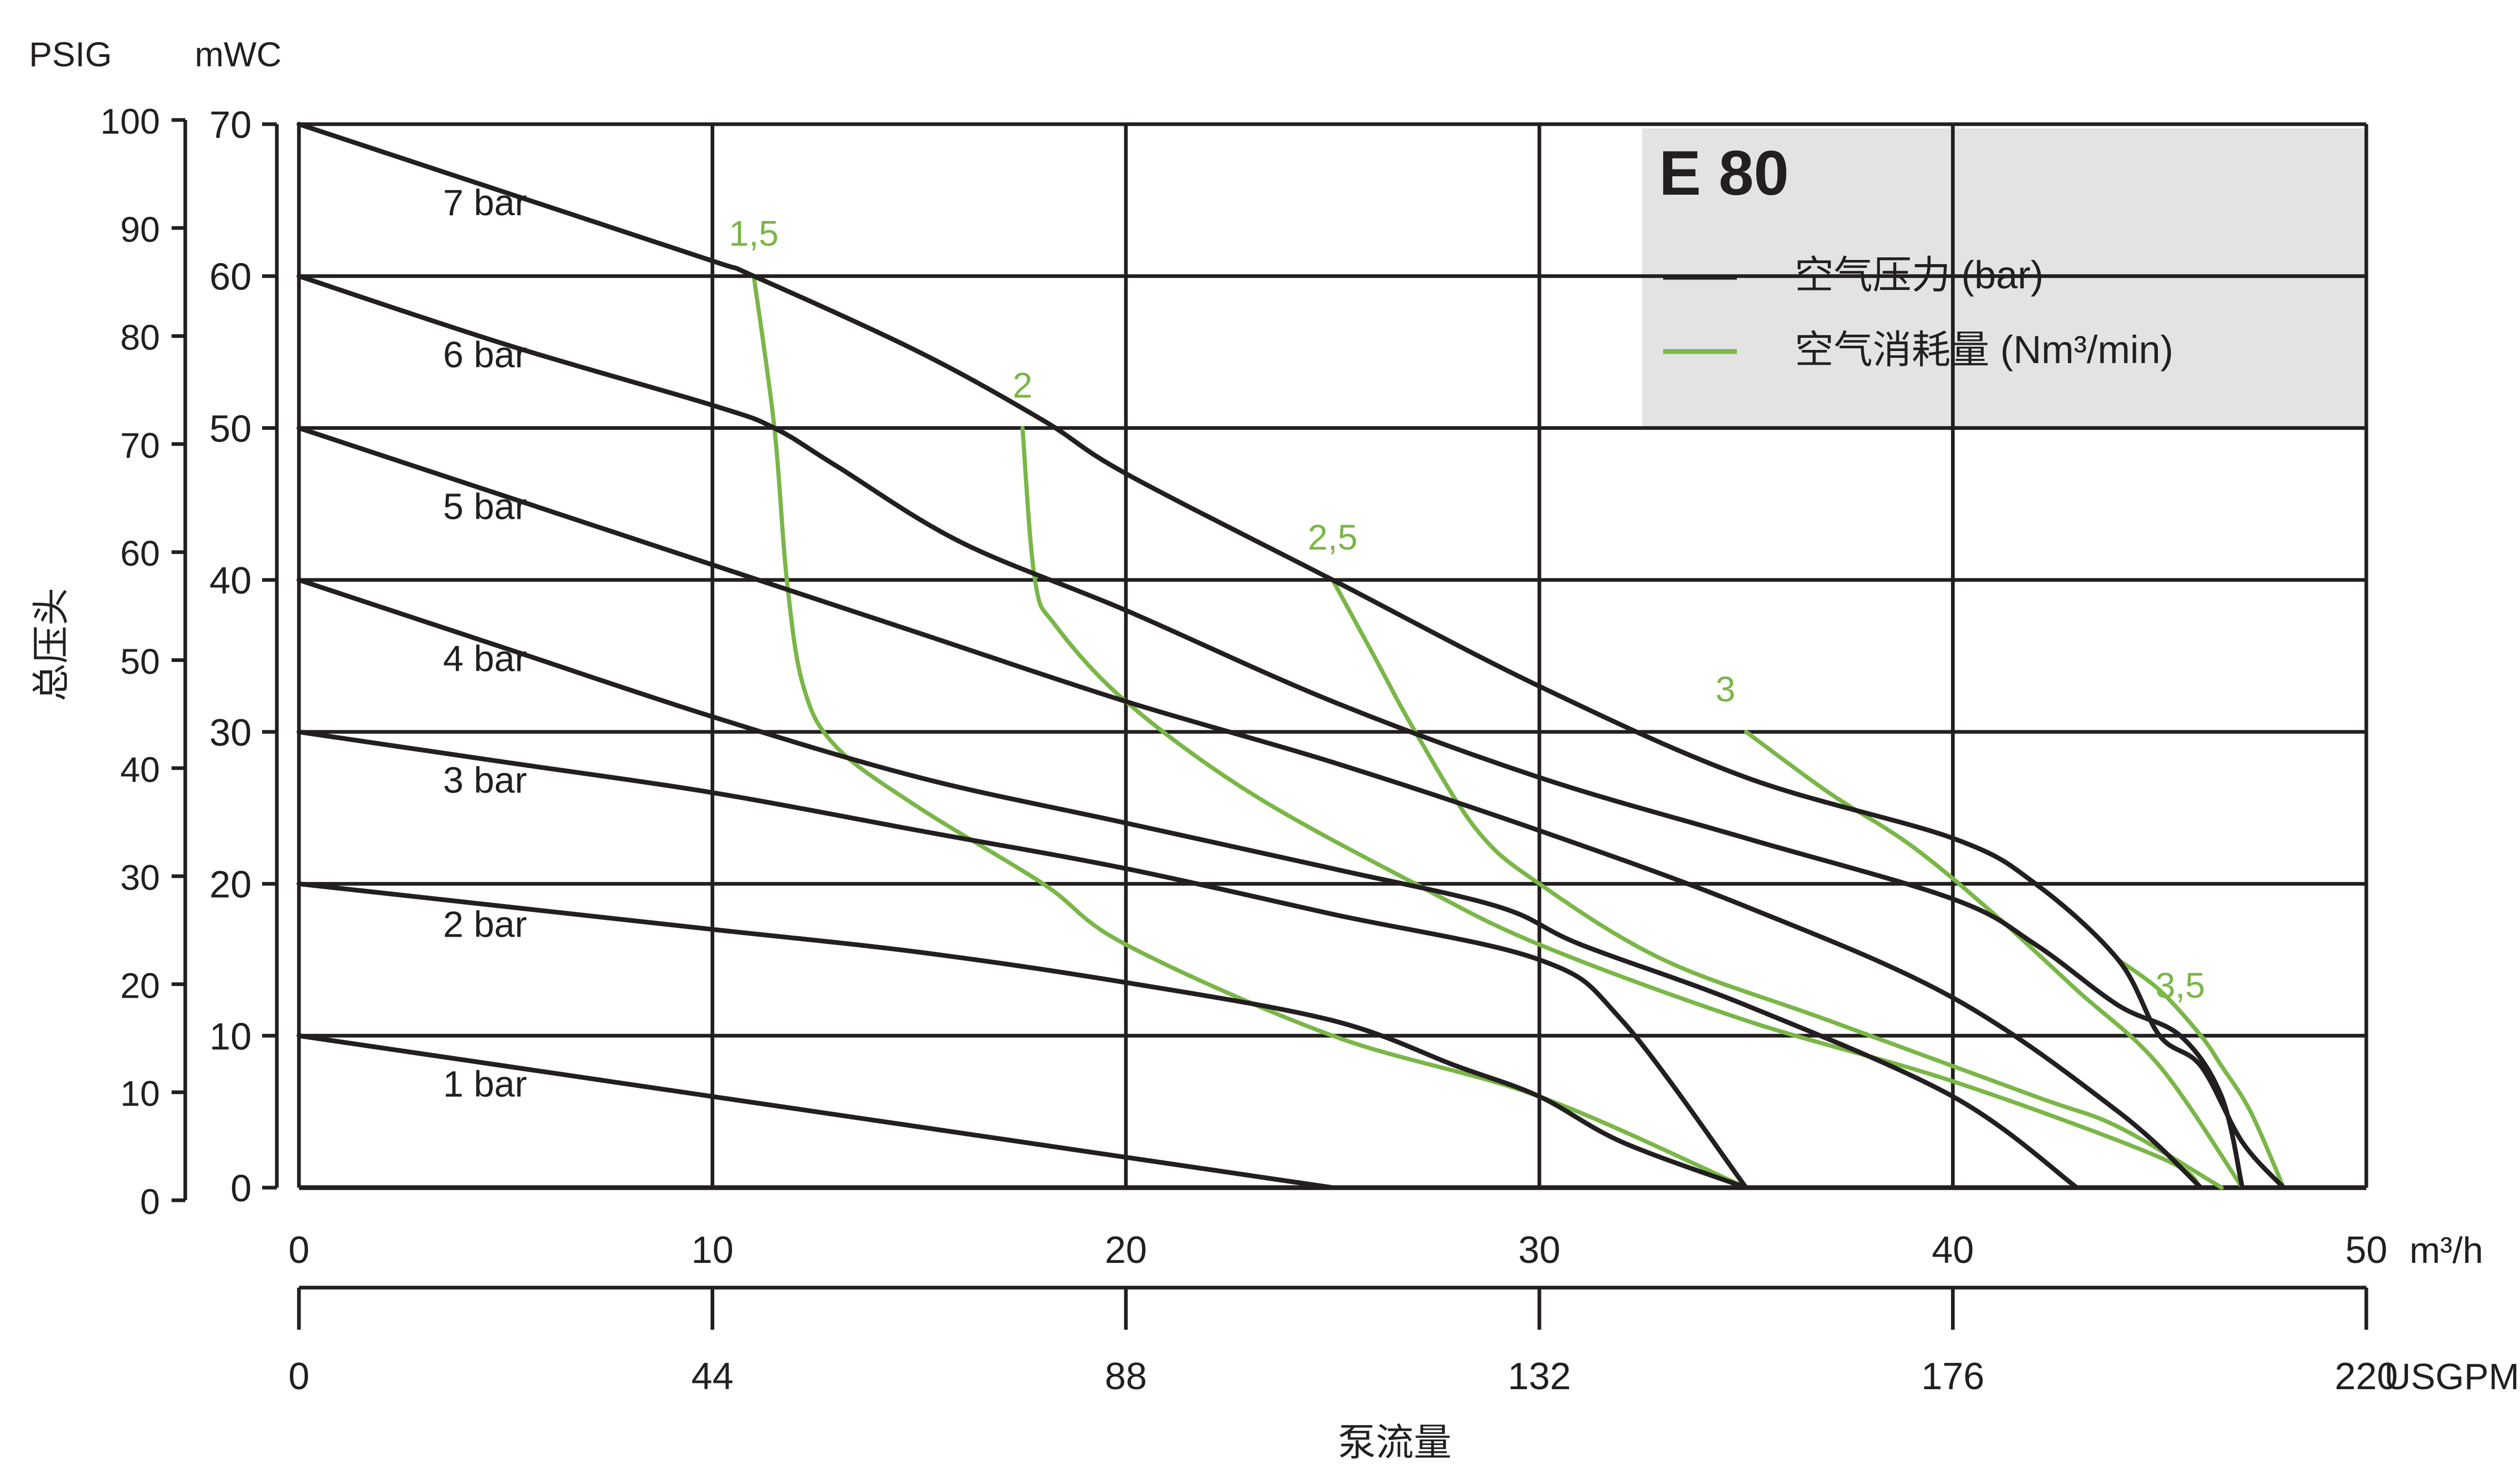  I want to click on pressure-label: 1 bar, so click(485, 1083).